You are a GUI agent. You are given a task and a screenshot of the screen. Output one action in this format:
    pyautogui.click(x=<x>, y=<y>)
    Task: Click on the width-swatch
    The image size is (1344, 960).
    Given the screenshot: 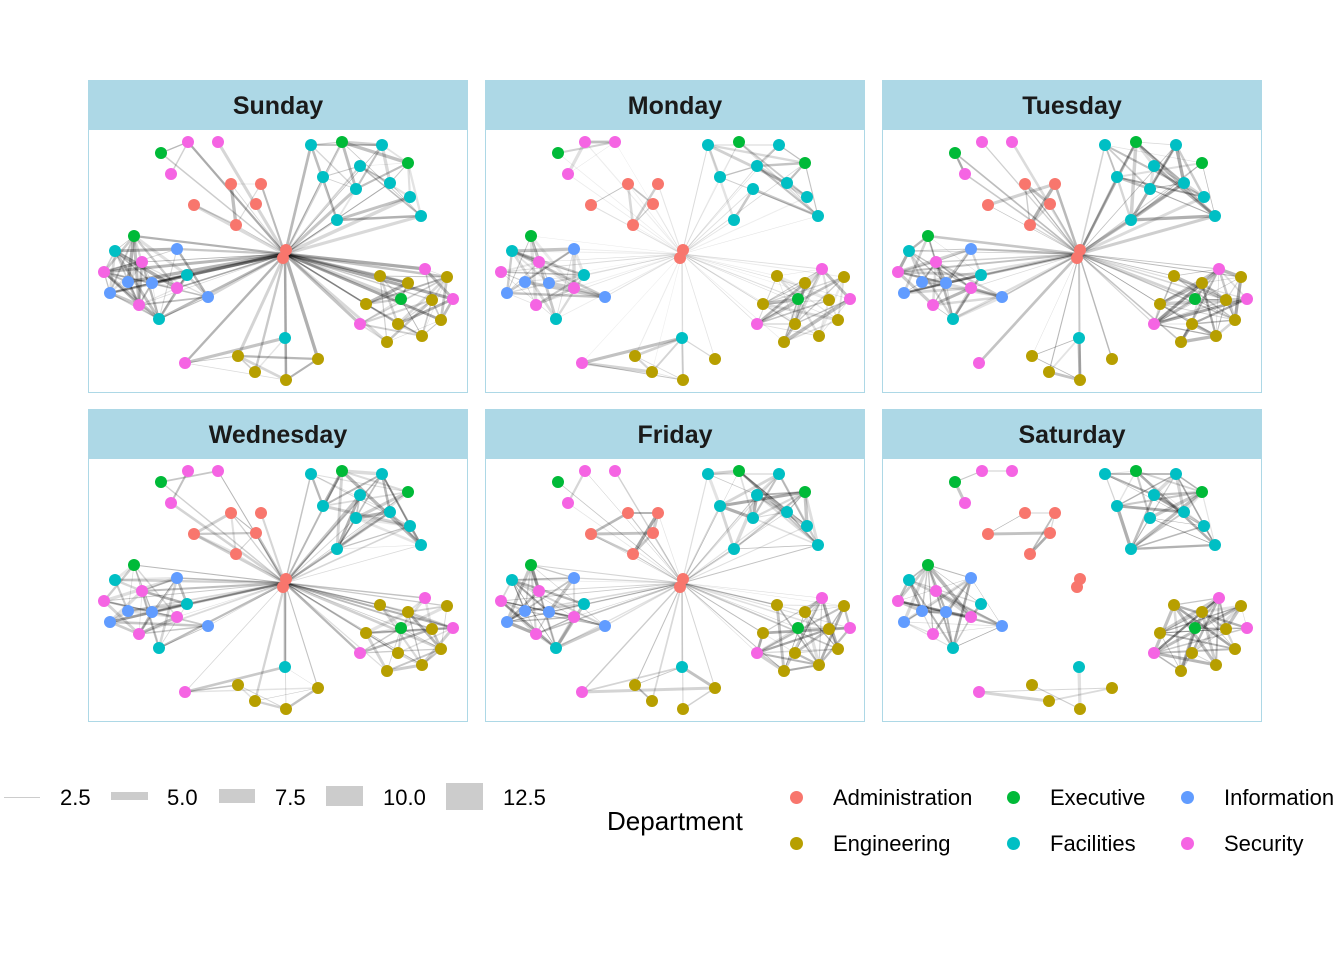 What is the action you would take?
    pyautogui.click(x=464, y=796)
    